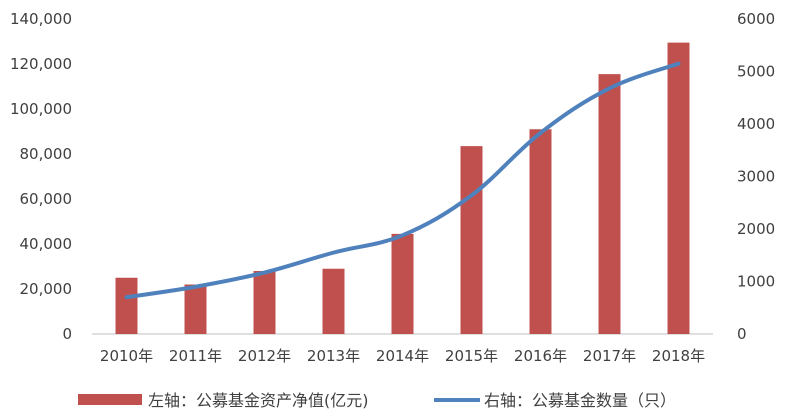  What do you see at coordinates (67, 334) in the screenshot?
I see `left-tick-label: 0` at bounding box center [67, 334].